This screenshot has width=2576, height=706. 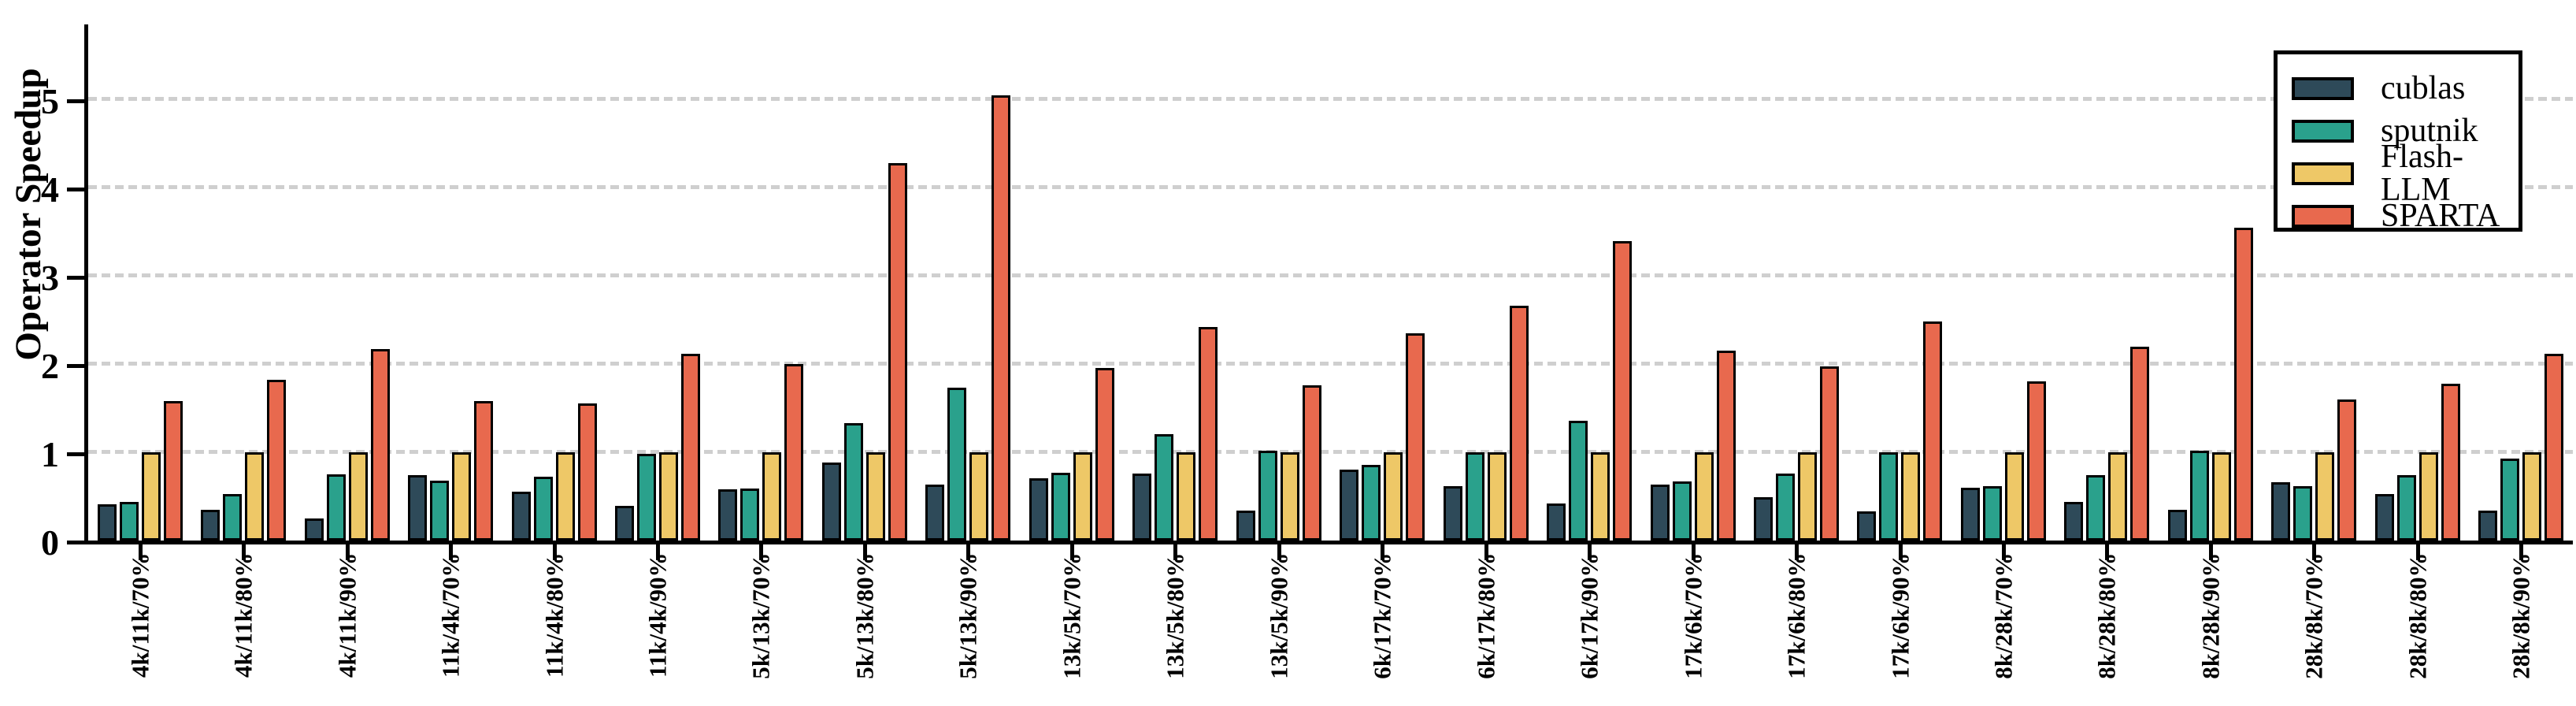 What do you see at coordinates (1279, 552) in the screenshot?
I see `x-tick-mark-13k/5k/90%` at bounding box center [1279, 552].